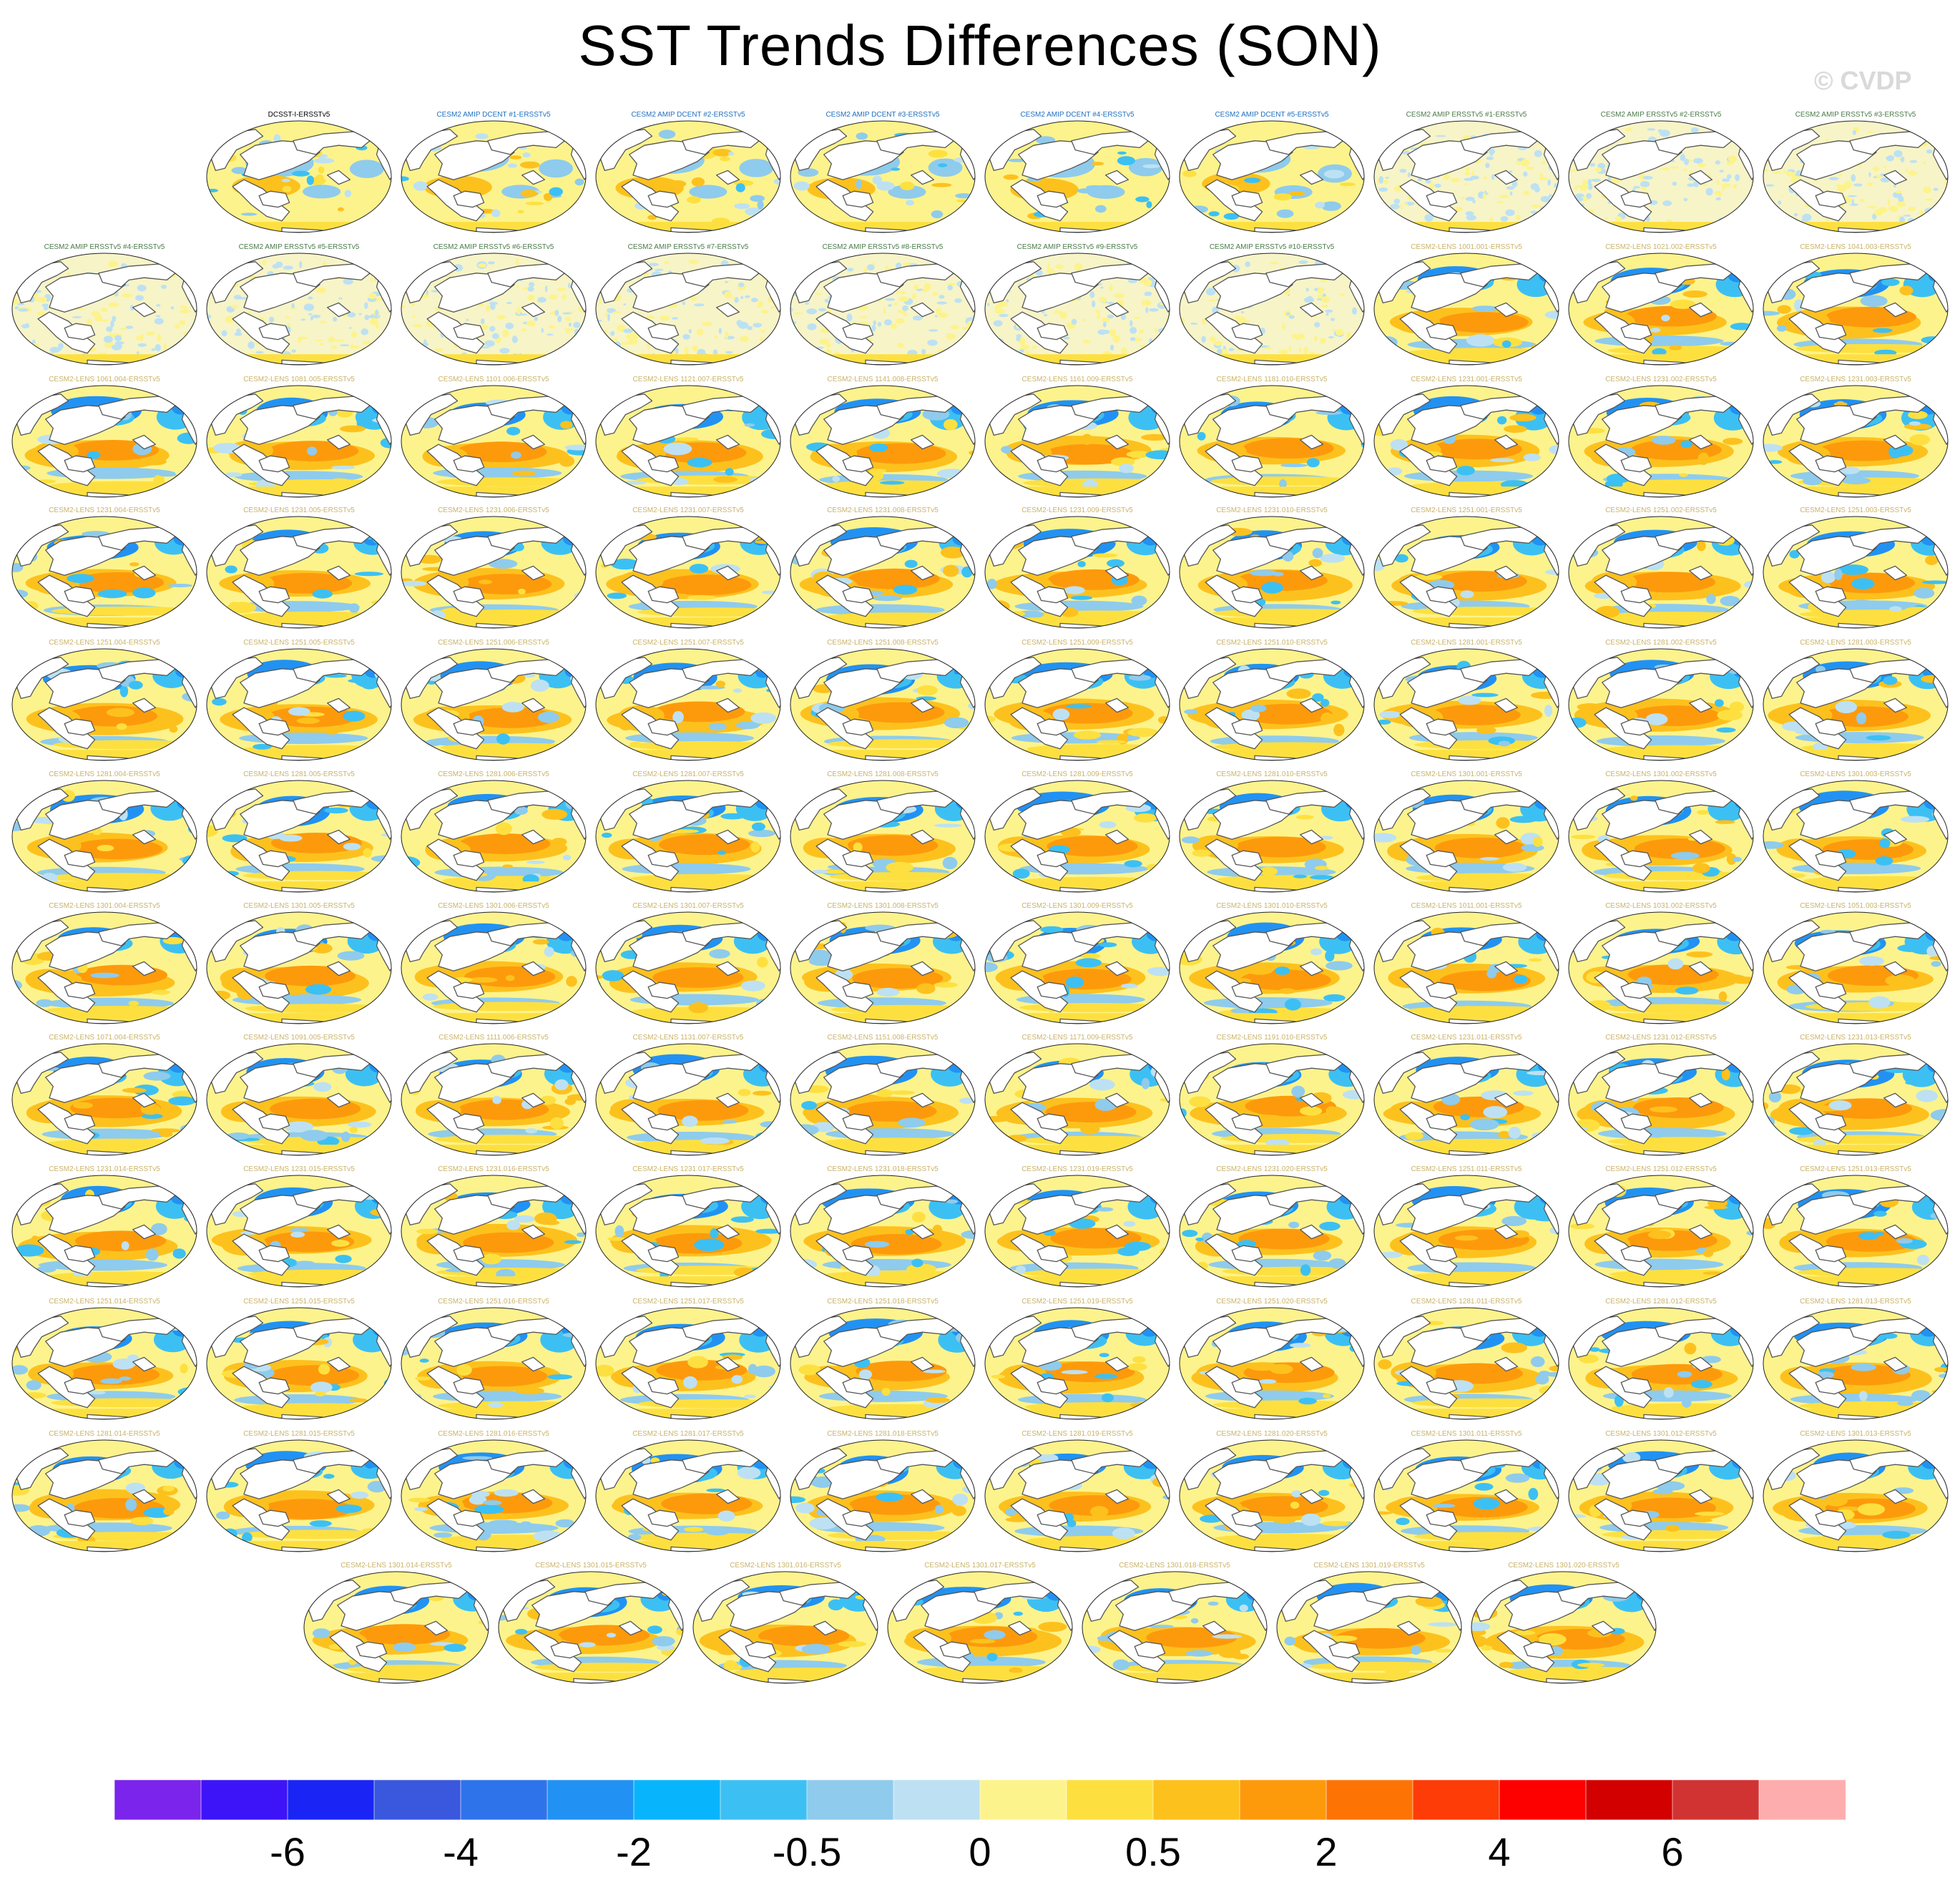 This screenshot has height=1890, width=1960. I want to click on map-panel: CESM2-LENS 1111.006-ERSSTv5, so click(494, 1099).